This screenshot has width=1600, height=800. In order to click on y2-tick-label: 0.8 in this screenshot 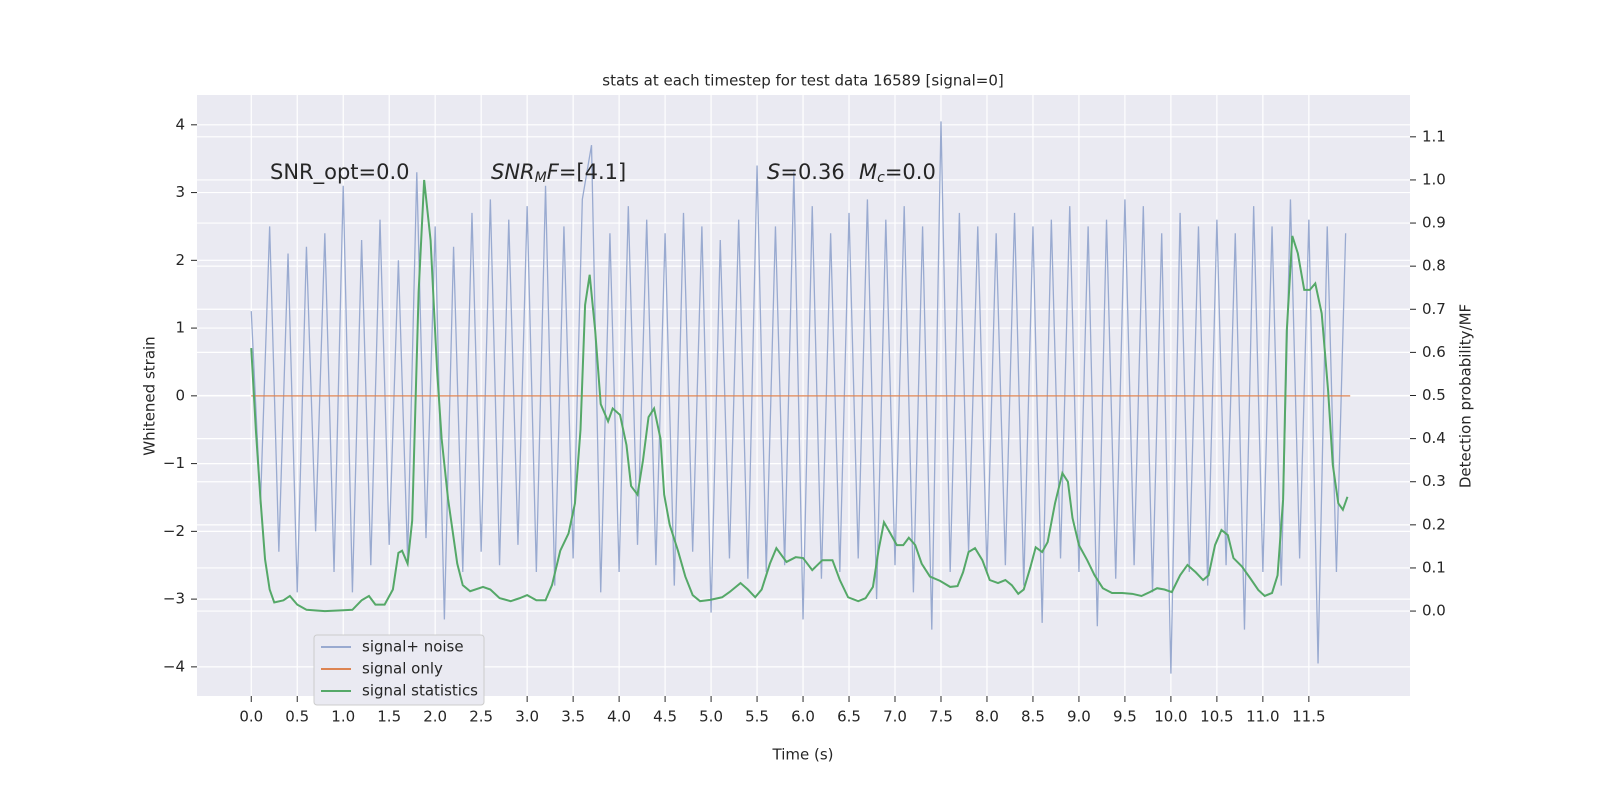, I will do `click(1434, 266)`.